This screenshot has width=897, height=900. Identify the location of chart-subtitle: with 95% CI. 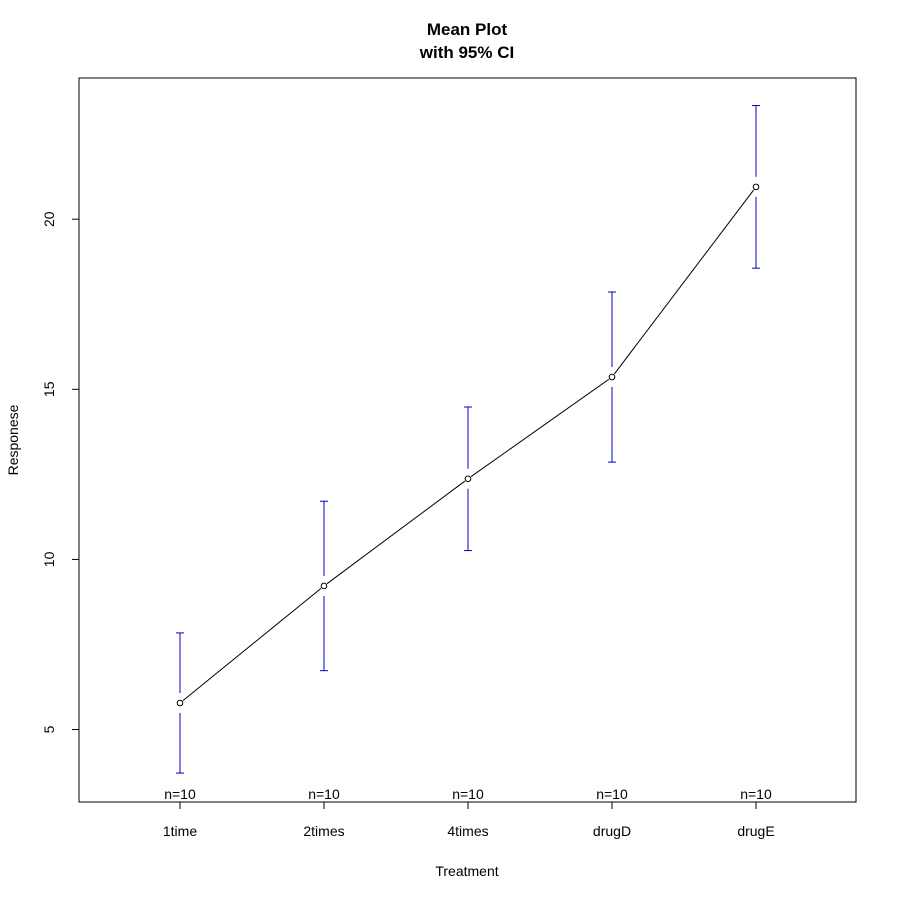
(466, 52).